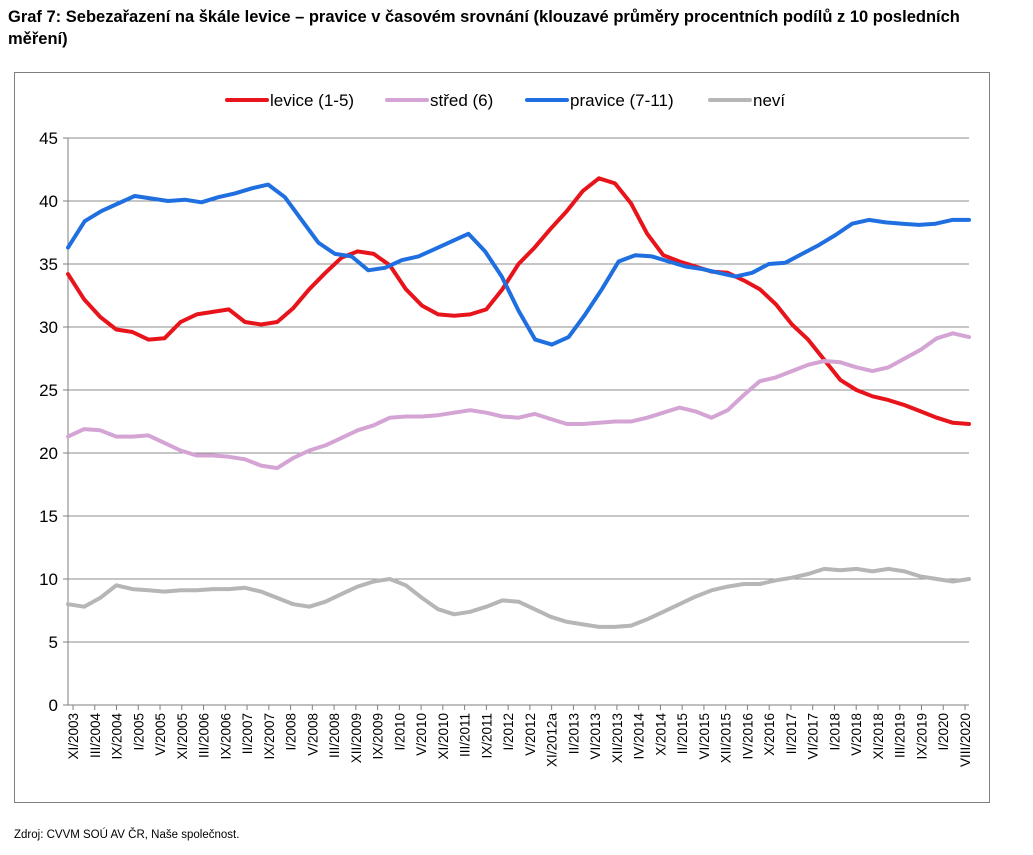  What do you see at coordinates (747, 736) in the screenshot?
I see `x-tick-label: IV/2016` at bounding box center [747, 736].